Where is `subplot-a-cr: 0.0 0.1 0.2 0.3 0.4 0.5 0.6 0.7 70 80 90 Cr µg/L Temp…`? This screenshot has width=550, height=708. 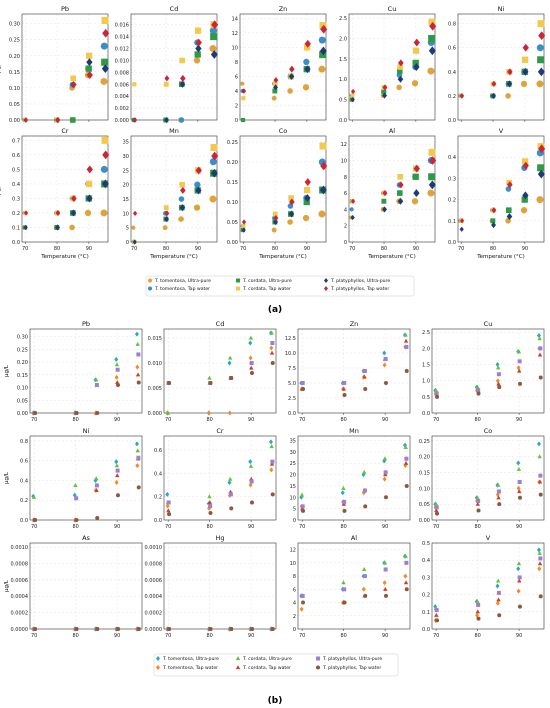 subplot-a-cr: 0.0 0.1 0.2 0.3 0.4 0.5 0.6 0.7 70 80 90 Cr µg/L Temp… is located at coordinates (55, 193).